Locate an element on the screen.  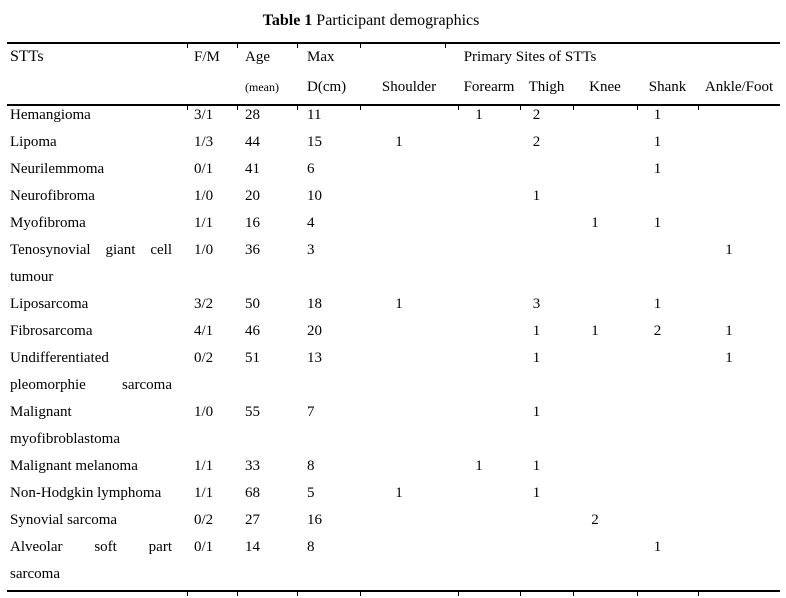
table-row: Liposarcoma 3/2 50 18 1 3 1 is located at coordinates (393, 304).